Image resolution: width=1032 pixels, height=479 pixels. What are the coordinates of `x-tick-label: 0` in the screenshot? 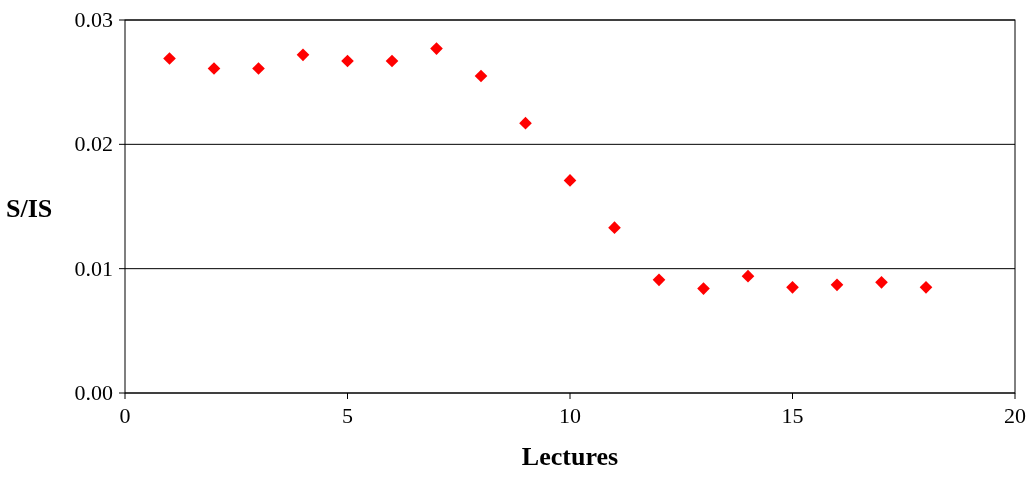 It's located at (125, 415).